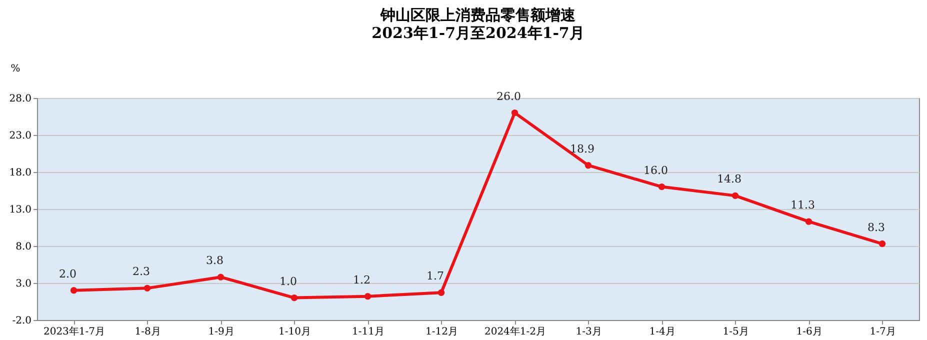 This screenshot has width=927, height=340. What do you see at coordinates (215, 261) in the screenshot?
I see `data-label: 3.8` at bounding box center [215, 261].